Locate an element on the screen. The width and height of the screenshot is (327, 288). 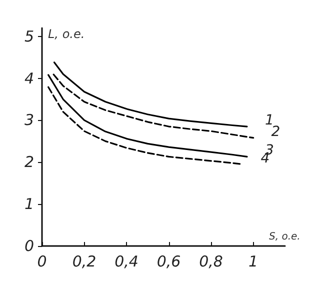
y-axis-title: L, o.e. is located at coordinates (66, 34).